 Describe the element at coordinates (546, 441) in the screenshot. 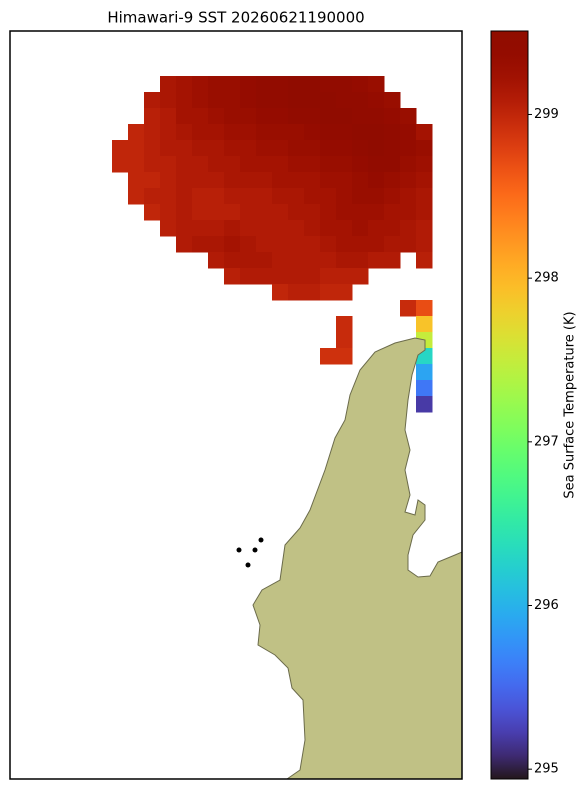

I see `colorbar-tick-label: 297` at that location.